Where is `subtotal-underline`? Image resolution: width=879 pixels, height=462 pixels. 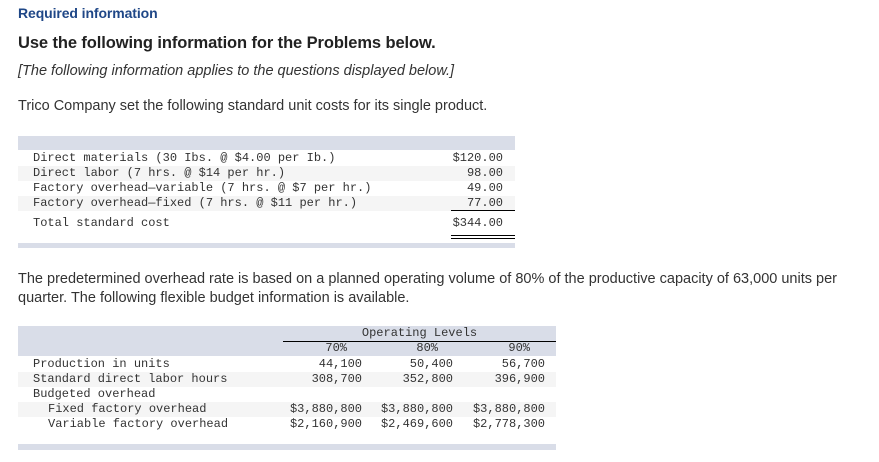 subtotal-underline is located at coordinates (483, 210).